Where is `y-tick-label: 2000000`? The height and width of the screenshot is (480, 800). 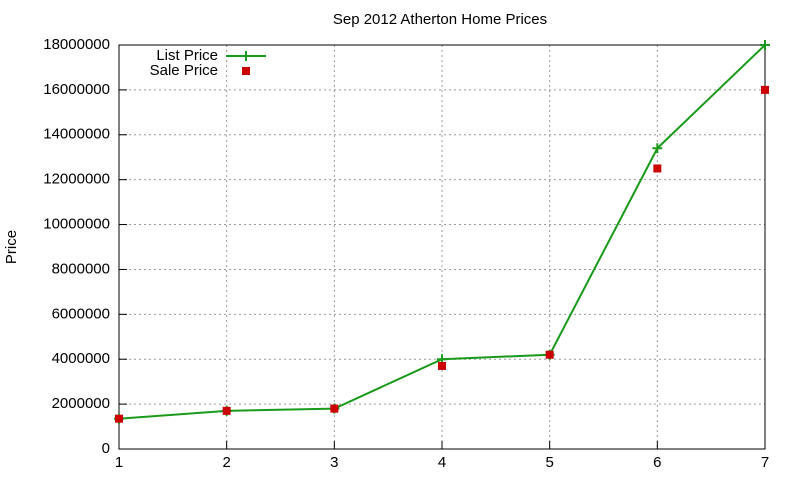 y-tick-label: 2000000 is located at coordinates (81, 403).